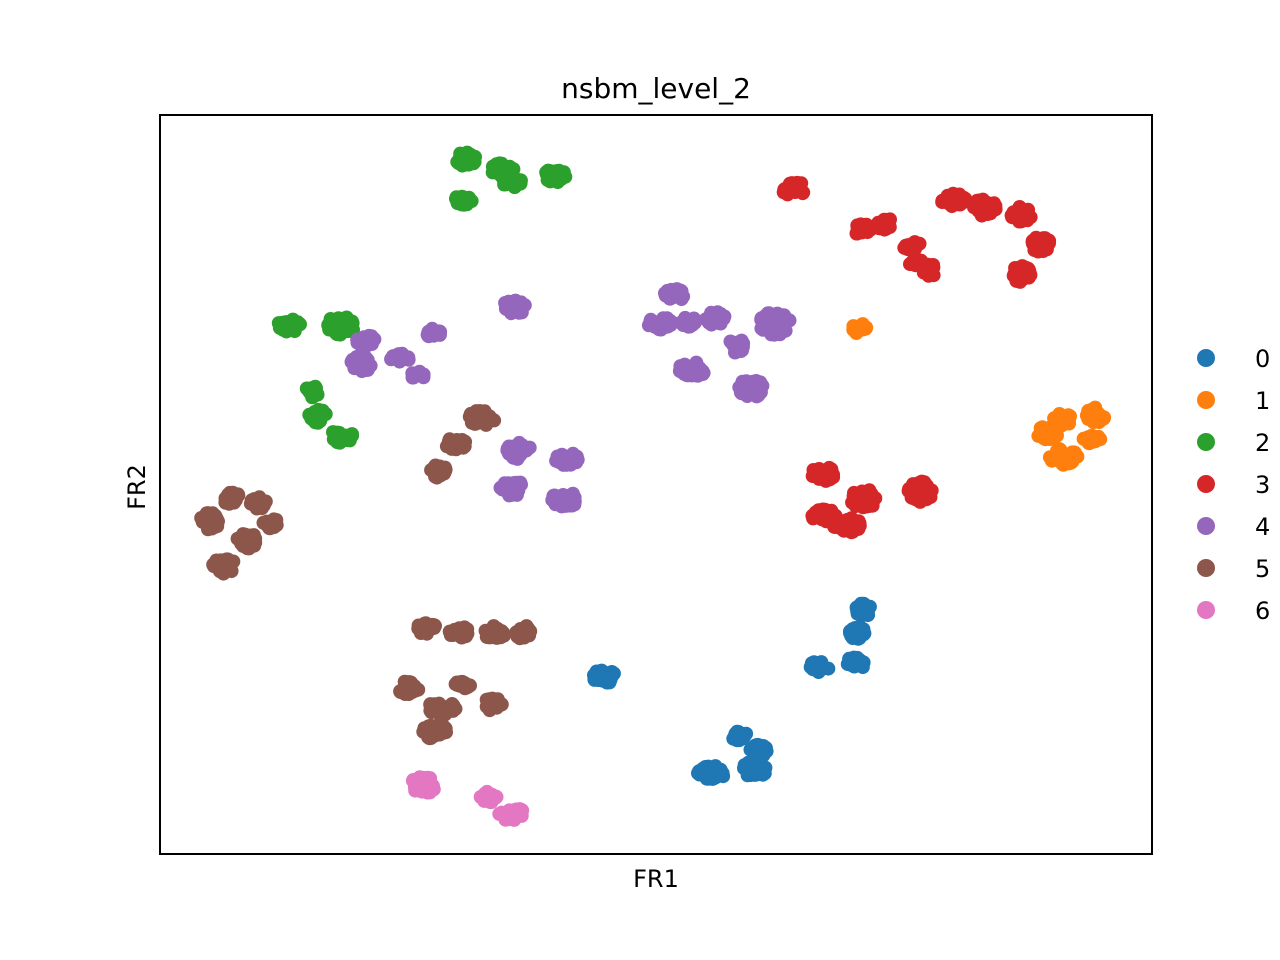 Image resolution: width=1280 pixels, height=960 pixels. I want to click on legend-item-3: 3, so click(1233, 485).